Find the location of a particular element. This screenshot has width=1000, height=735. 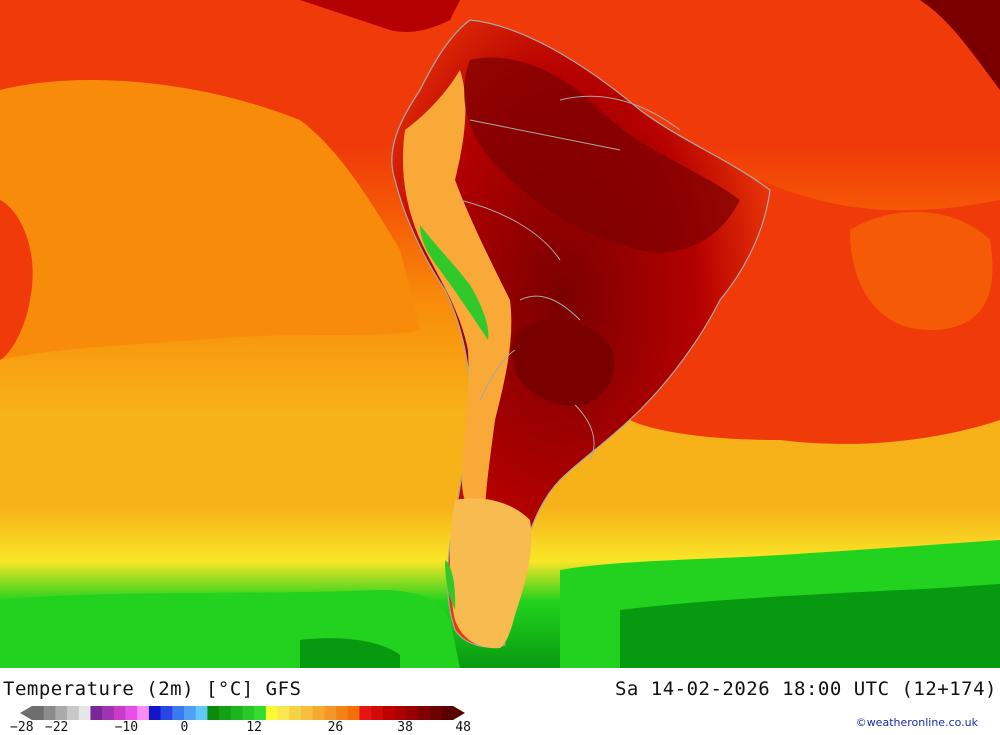

valid-time: Sa 14-02-2026 18:00 UTC (12+174) is located at coordinates (805, 689).